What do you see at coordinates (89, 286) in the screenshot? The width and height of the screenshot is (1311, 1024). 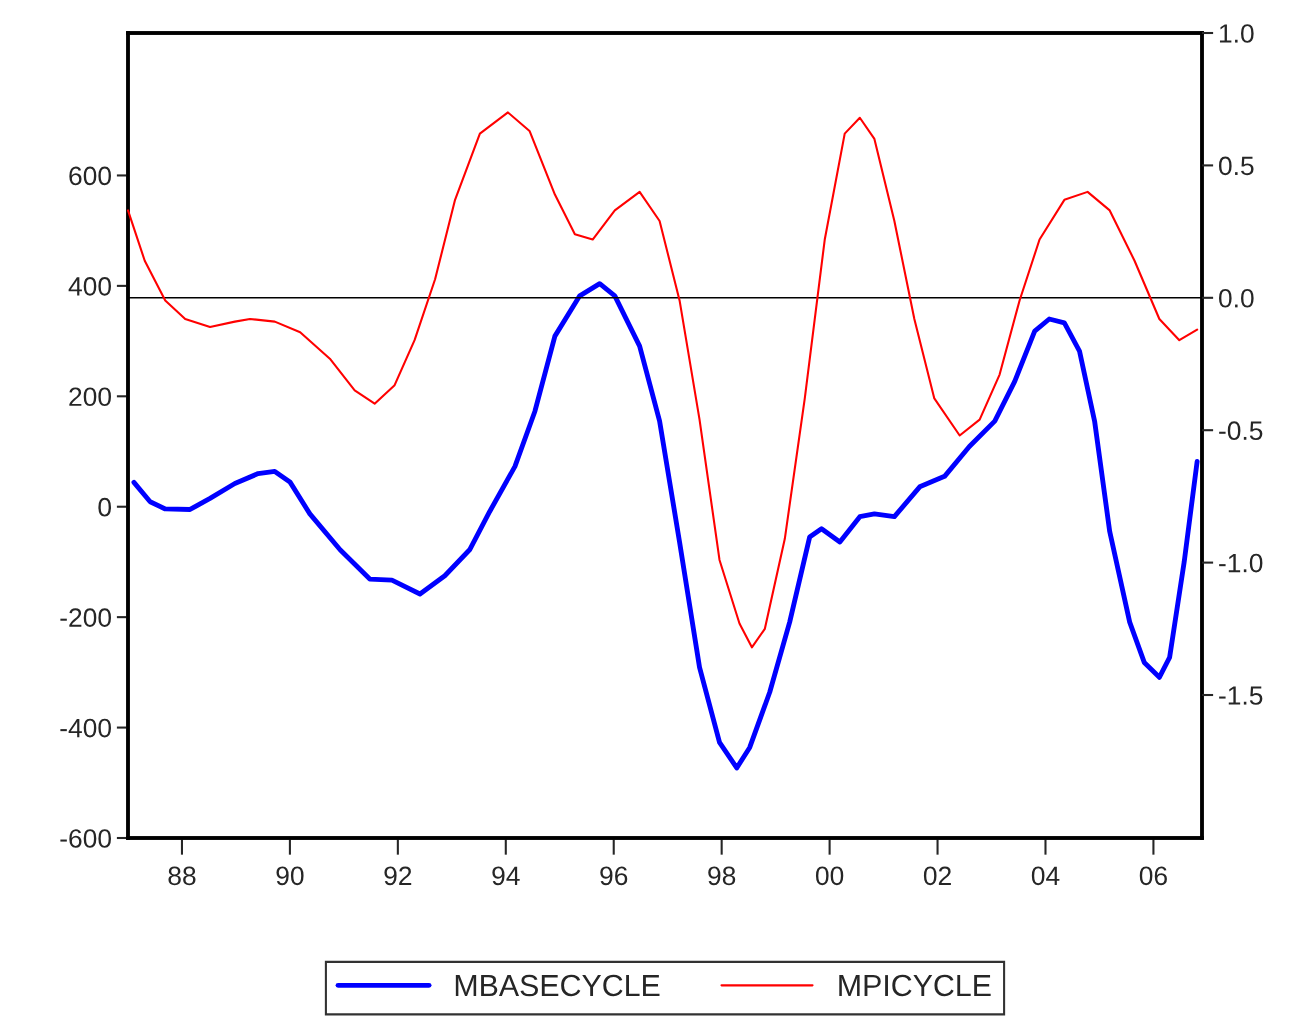 I see `y-tick-label: 400` at bounding box center [89, 286].